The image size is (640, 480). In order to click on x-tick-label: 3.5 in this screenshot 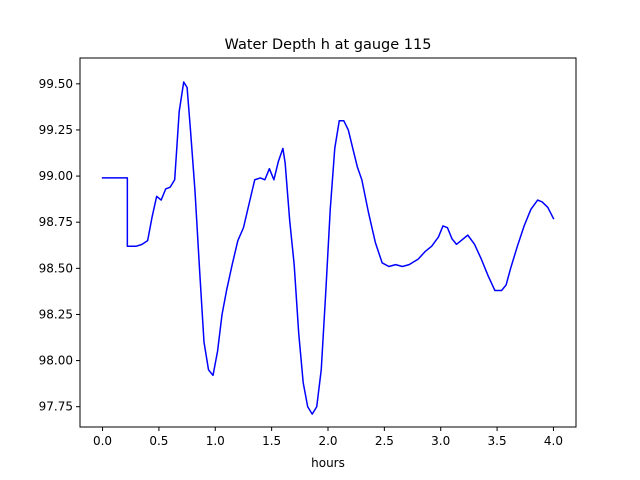, I will do `click(497, 441)`.